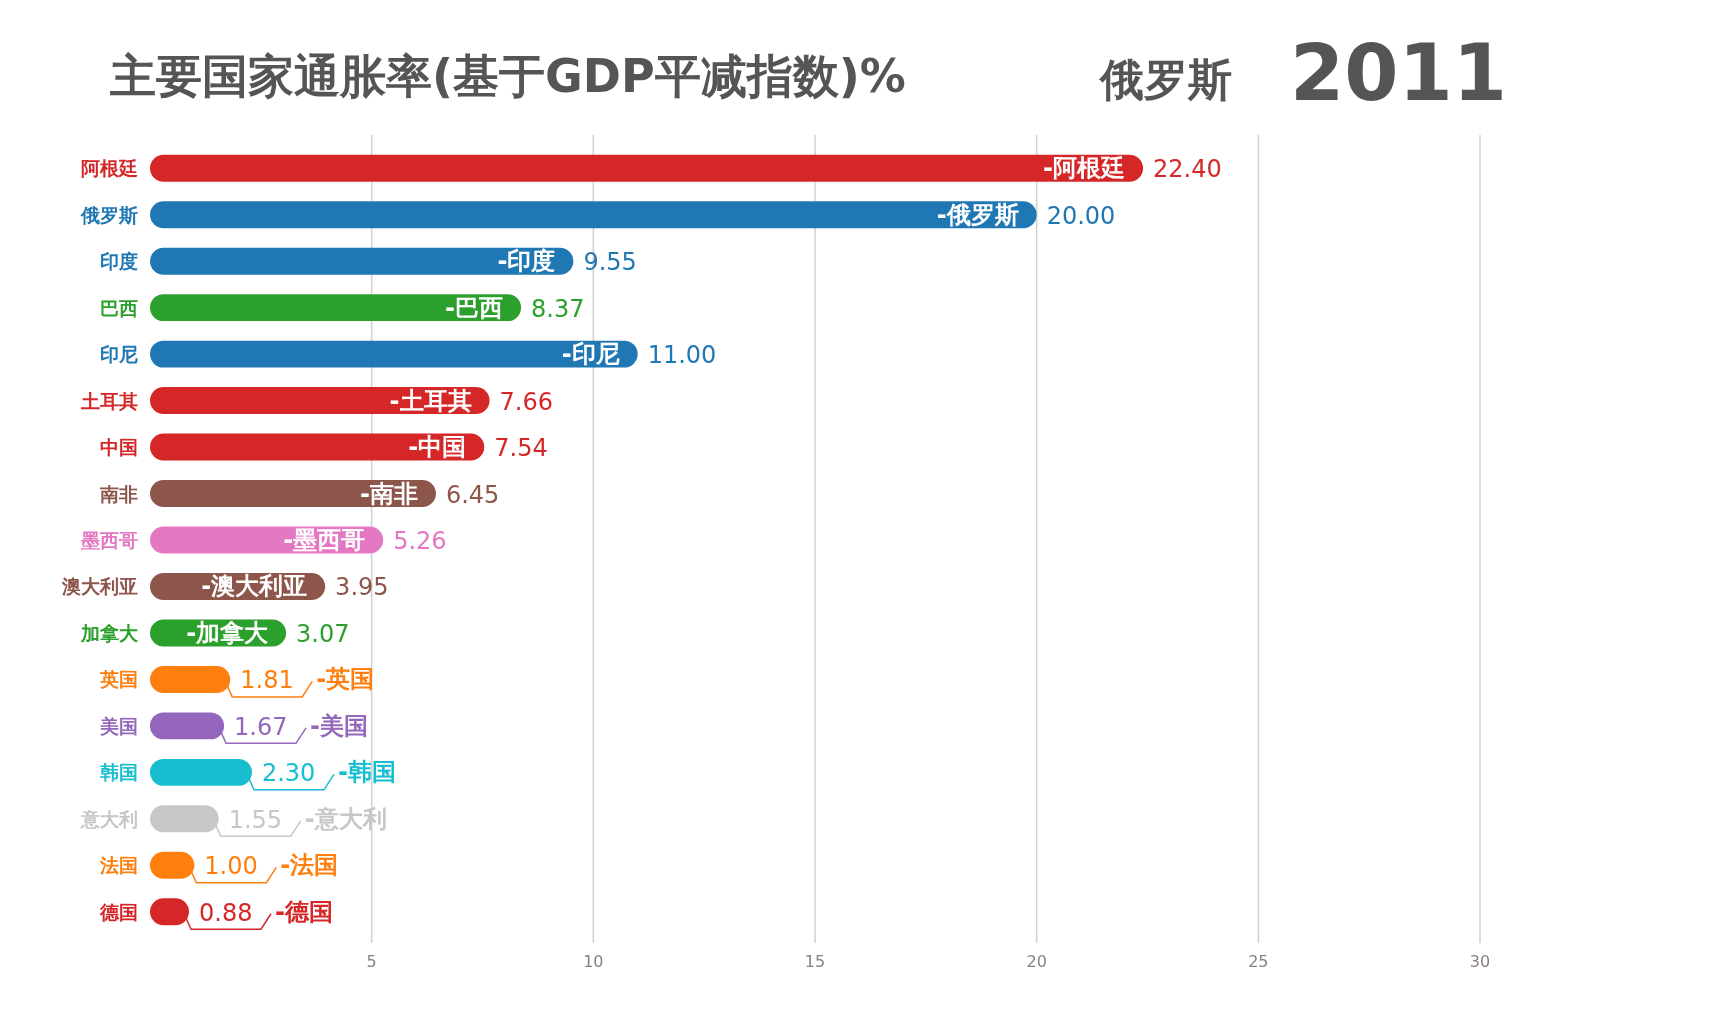  Describe the element at coordinates (682, 355) in the screenshot. I see `data-label: 11.00` at that location.